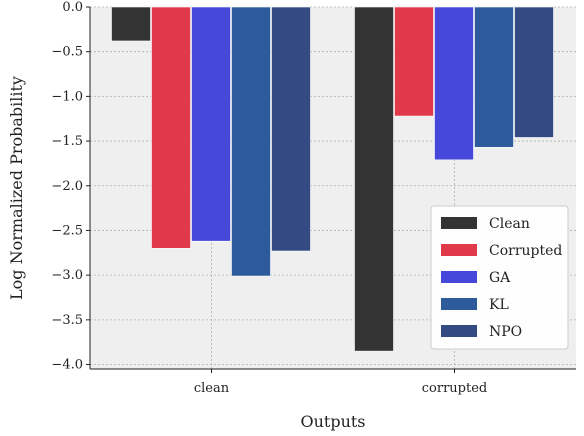 The width and height of the screenshot is (584, 436). What do you see at coordinates (499, 305) in the screenshot?
I see `legend-label: KL` at bounding box center [499, 305].